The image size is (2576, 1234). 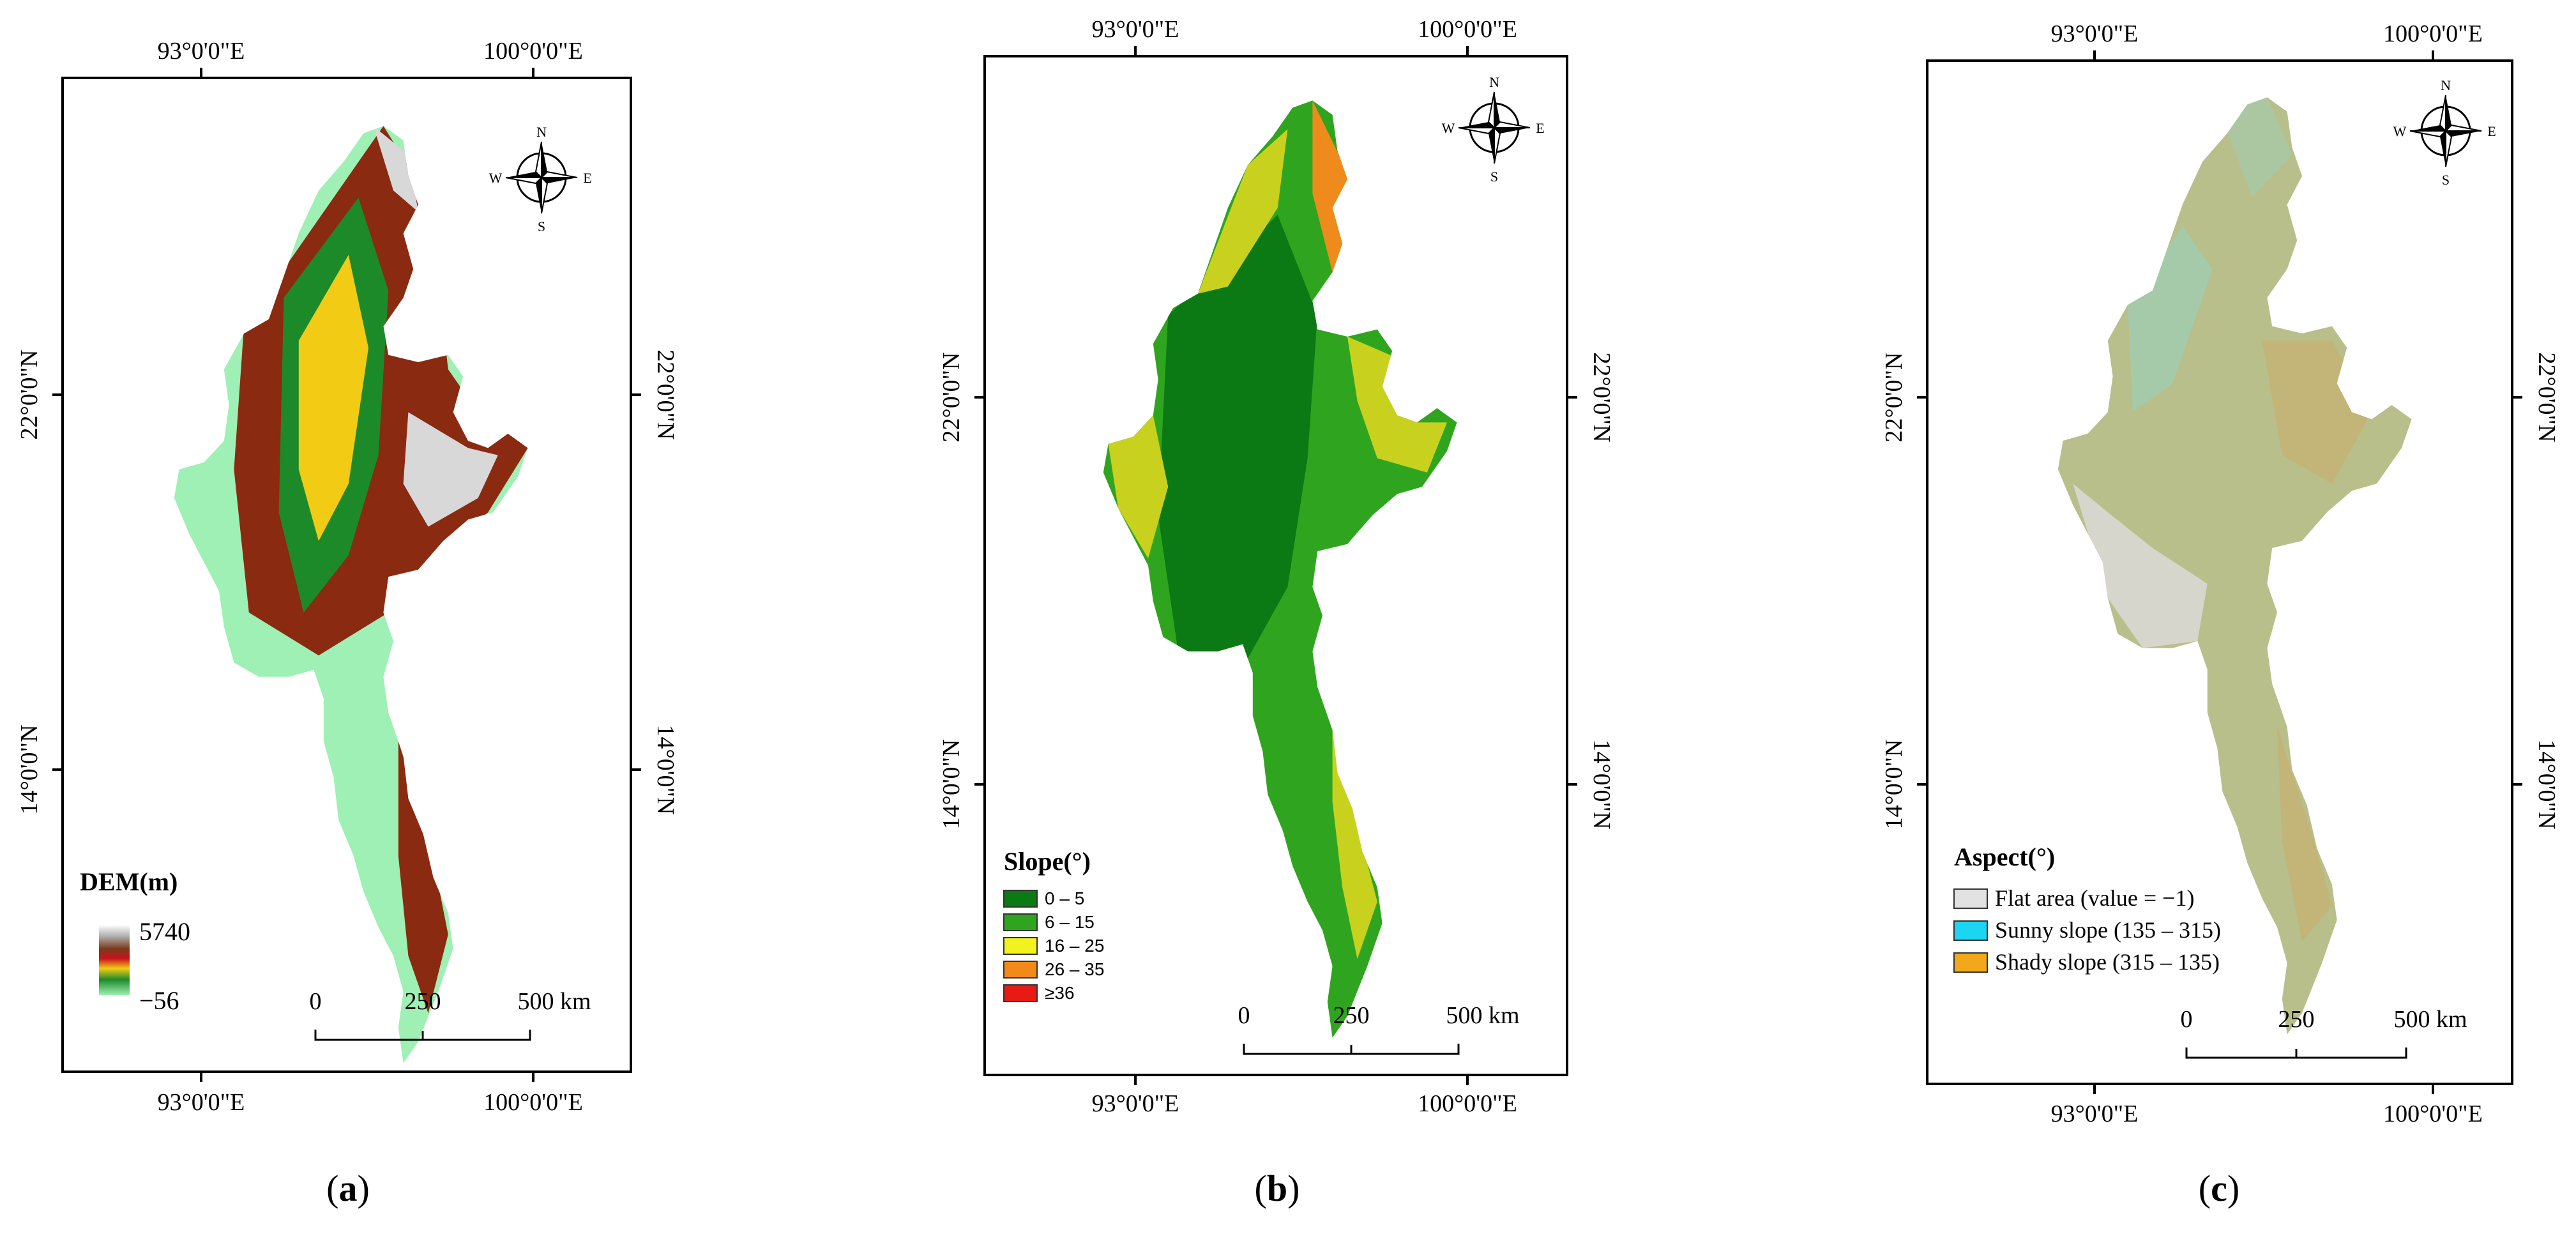 What do you see at coordinates (1139, 487) in the screenshot?
I see `slope-mid-west-fill` at bounding box center [1139, 487].